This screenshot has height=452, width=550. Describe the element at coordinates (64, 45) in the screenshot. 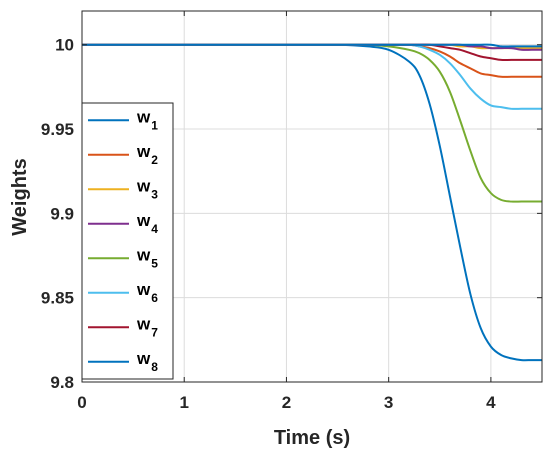

I see `y-tick-label: 10` at that location.